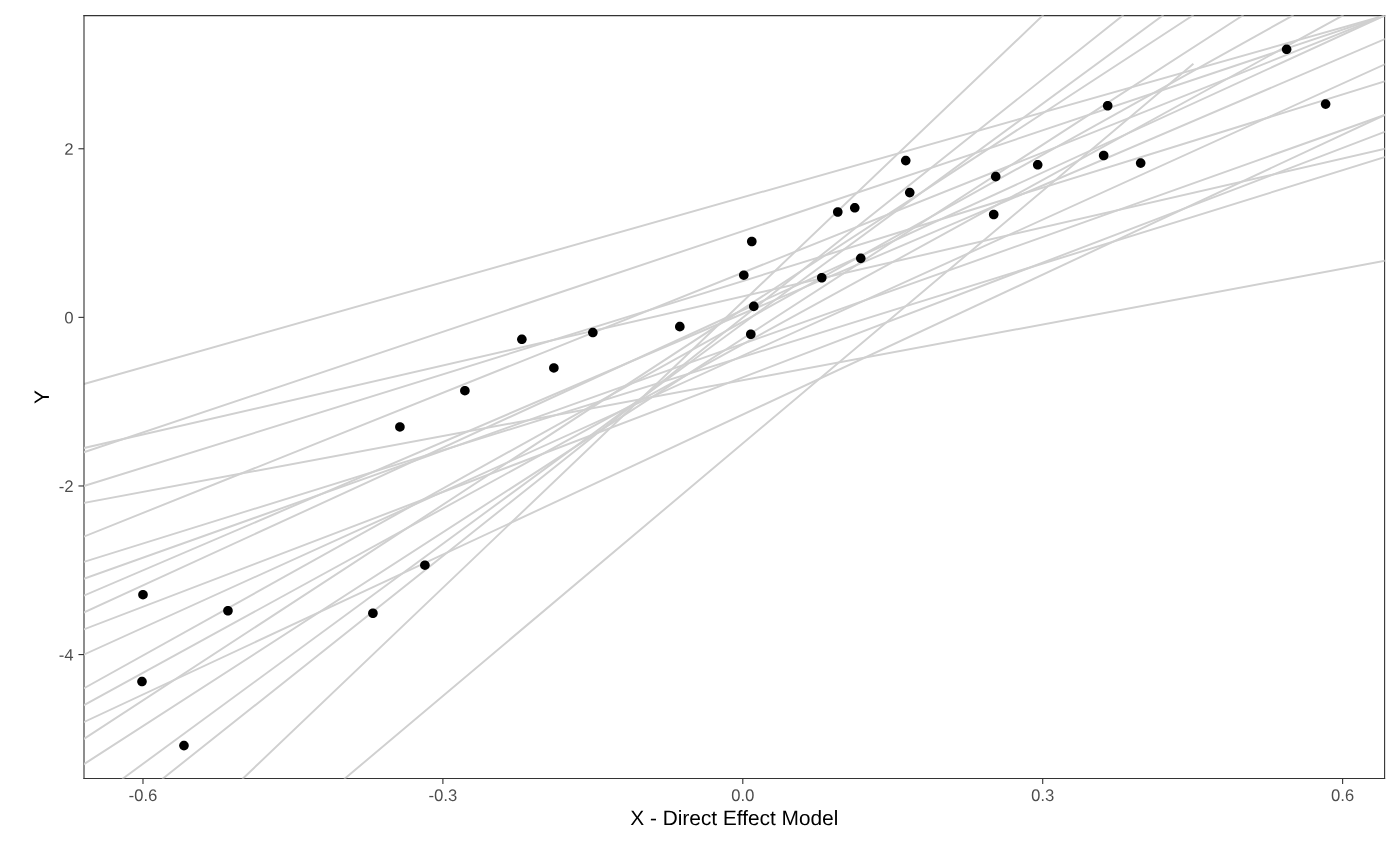 This screenshot has height=865, width=1400. I want to click on x-tick-label: 0.3, so click(1042, 795).